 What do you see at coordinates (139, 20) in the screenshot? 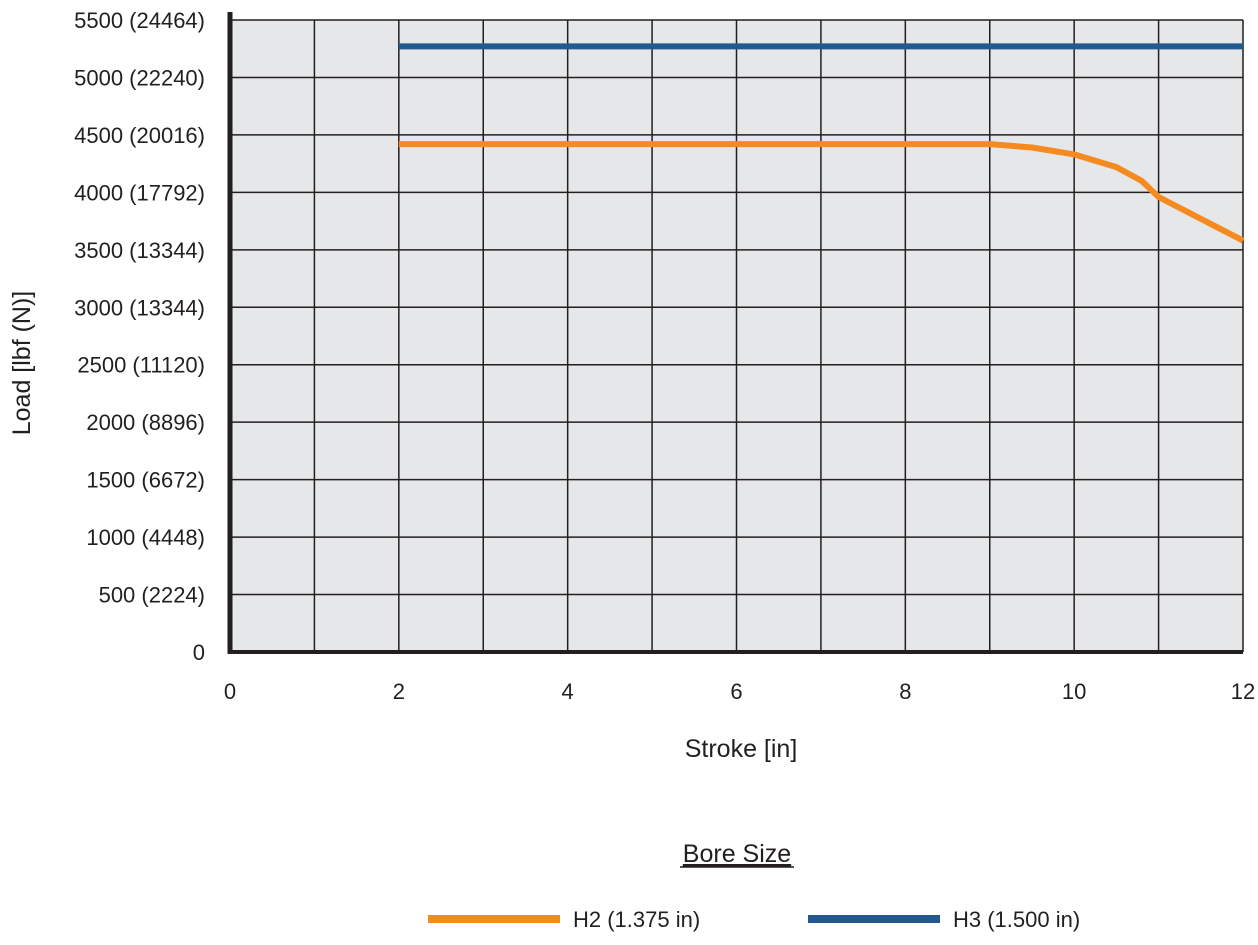
I see `y-tick-label: 5500 (24464)` at bounding box center [139, 20].